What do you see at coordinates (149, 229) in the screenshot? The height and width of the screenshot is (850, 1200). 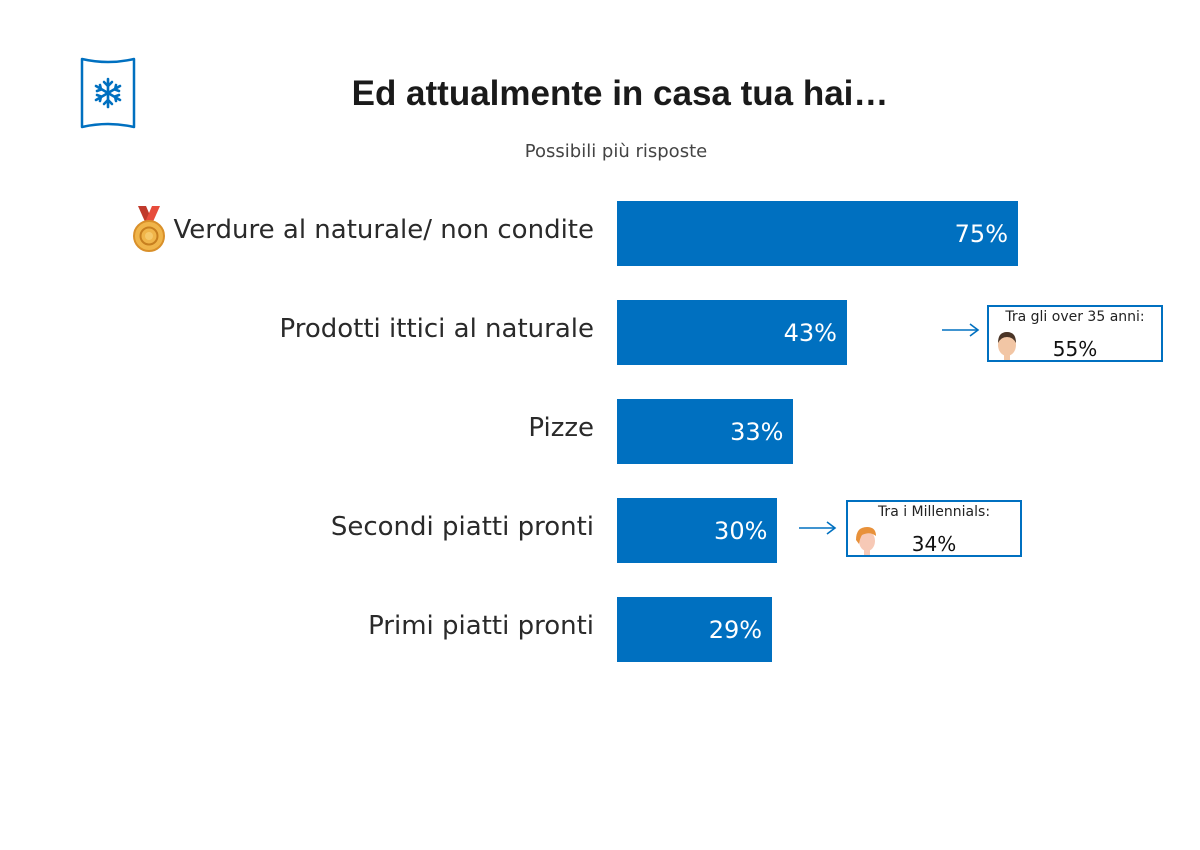 I see `medal-icon` at bounding box center [149, 229].